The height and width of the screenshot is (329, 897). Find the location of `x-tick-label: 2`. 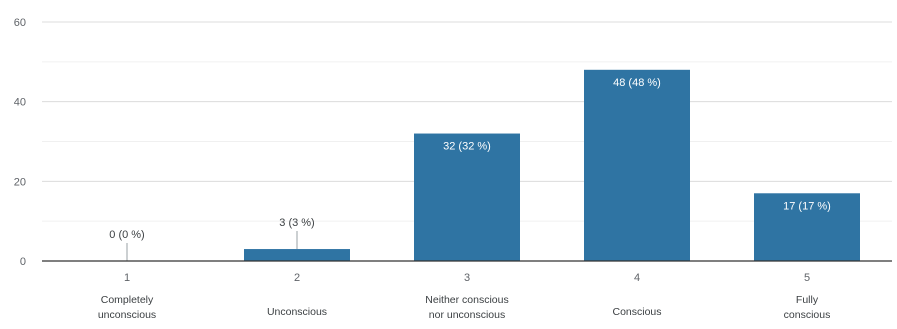

x-tick-label: 2 is located at coordinates (297, 278).